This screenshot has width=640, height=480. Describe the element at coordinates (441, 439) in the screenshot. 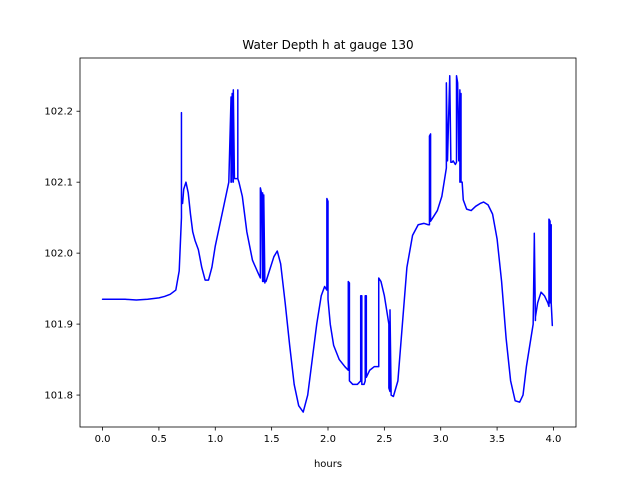

I see `x-tick-label: 3.0` at that location.